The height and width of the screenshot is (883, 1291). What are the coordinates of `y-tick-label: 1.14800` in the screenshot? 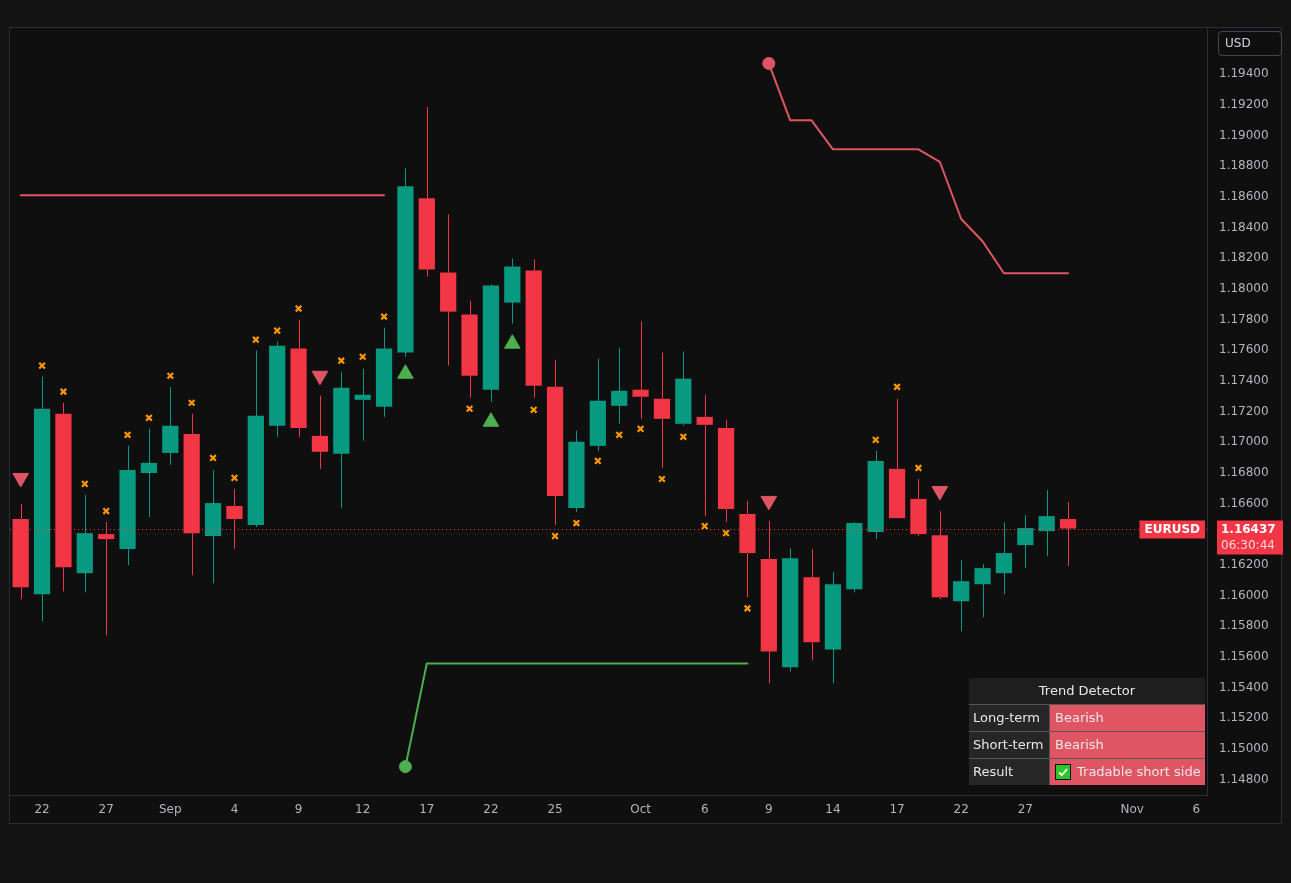 It's located at (1244, 778).